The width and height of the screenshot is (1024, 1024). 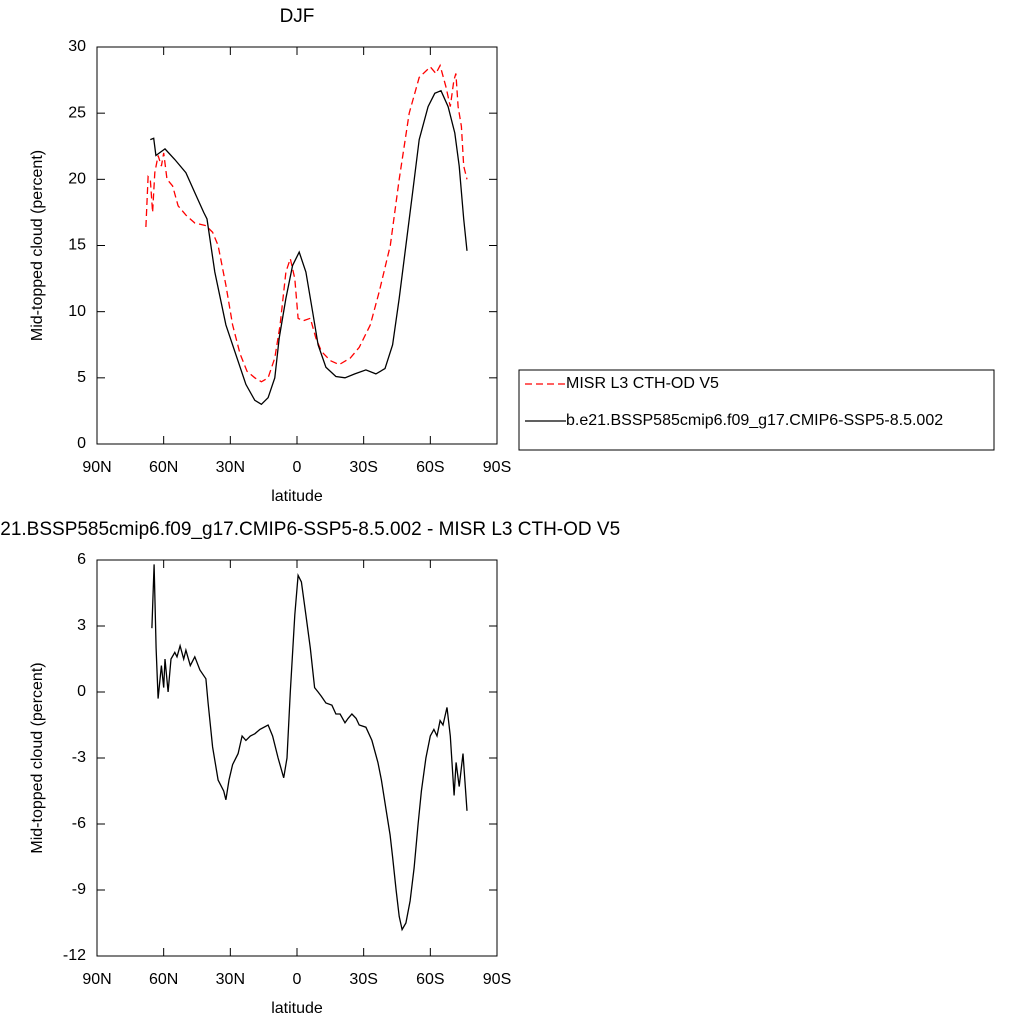 What do you see at coordinates (74, 955) in the screenshot?
I see `y-tick-label: -12` at bounding box center [74, 955].